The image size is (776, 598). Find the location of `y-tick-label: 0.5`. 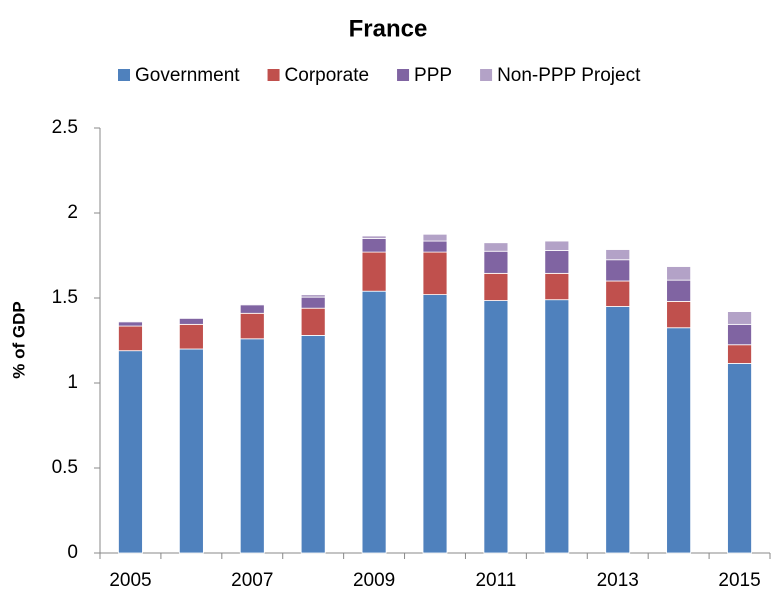

y-tick-label: 0.5 is located at coordinates (65, 467).